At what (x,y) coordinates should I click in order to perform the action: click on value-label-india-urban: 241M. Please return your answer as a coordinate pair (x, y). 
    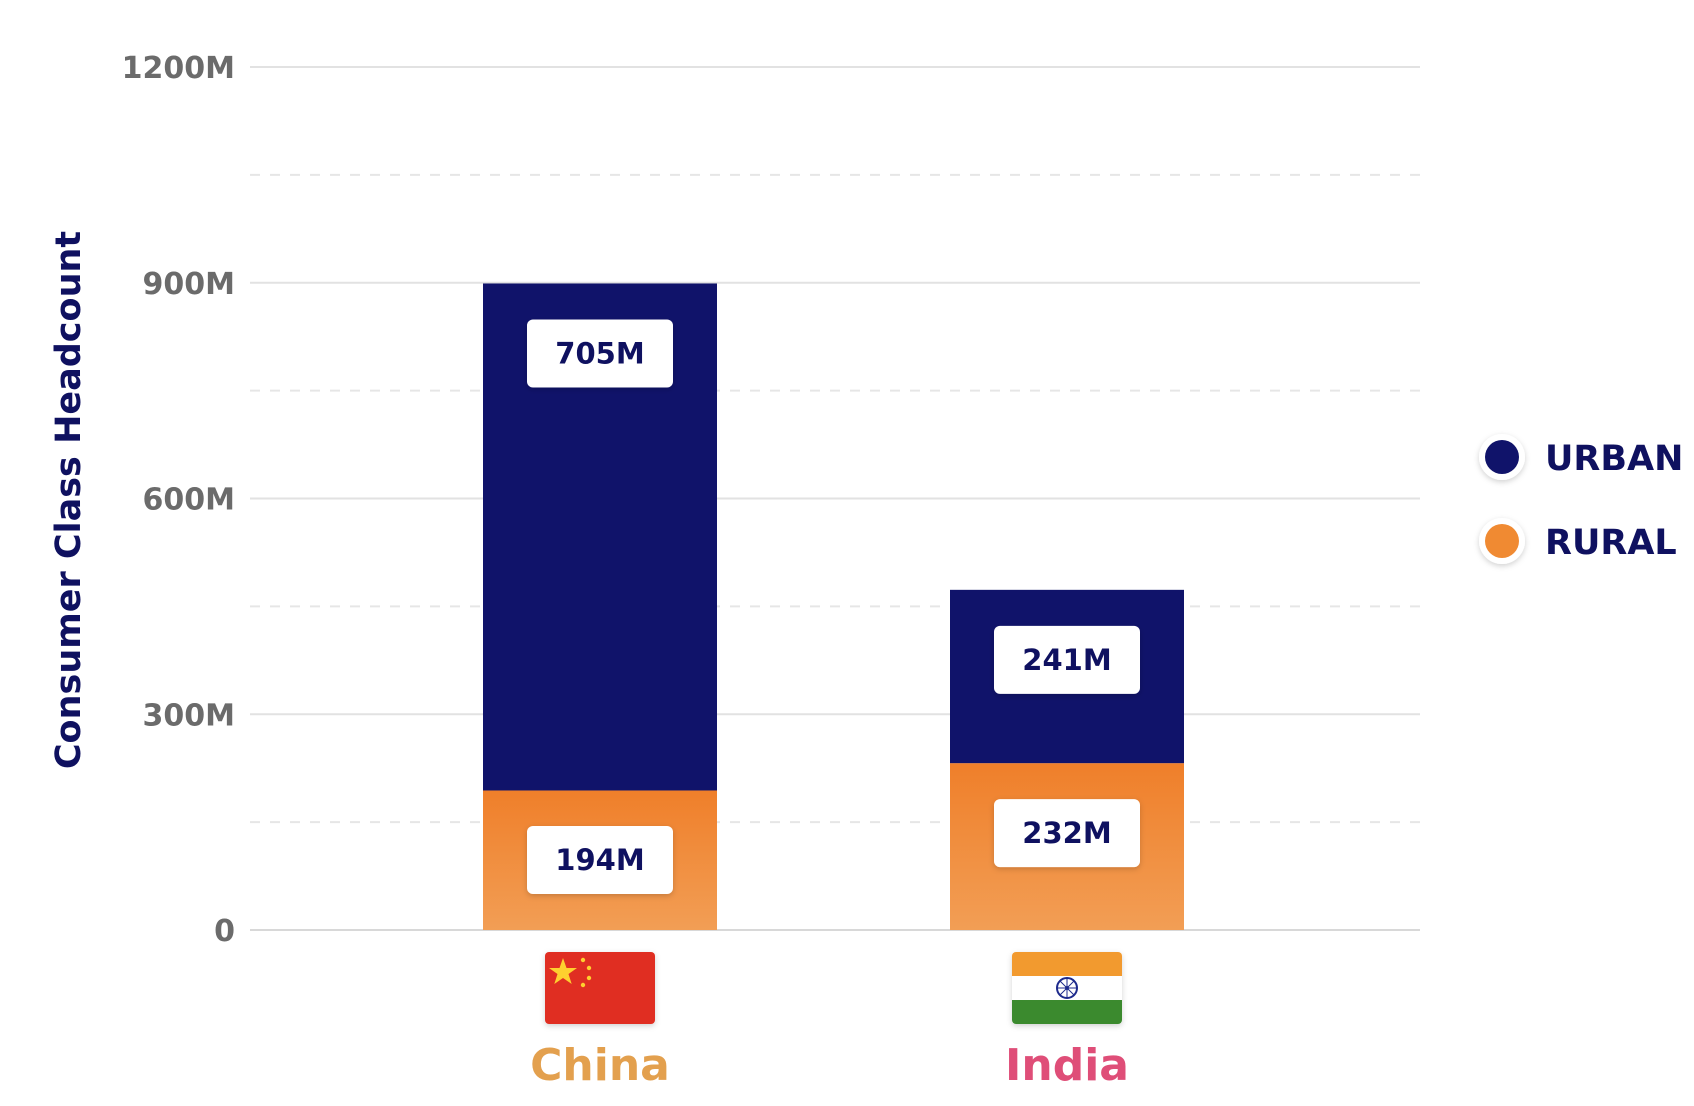
    Looking at the image, I should click on (1067, 659).